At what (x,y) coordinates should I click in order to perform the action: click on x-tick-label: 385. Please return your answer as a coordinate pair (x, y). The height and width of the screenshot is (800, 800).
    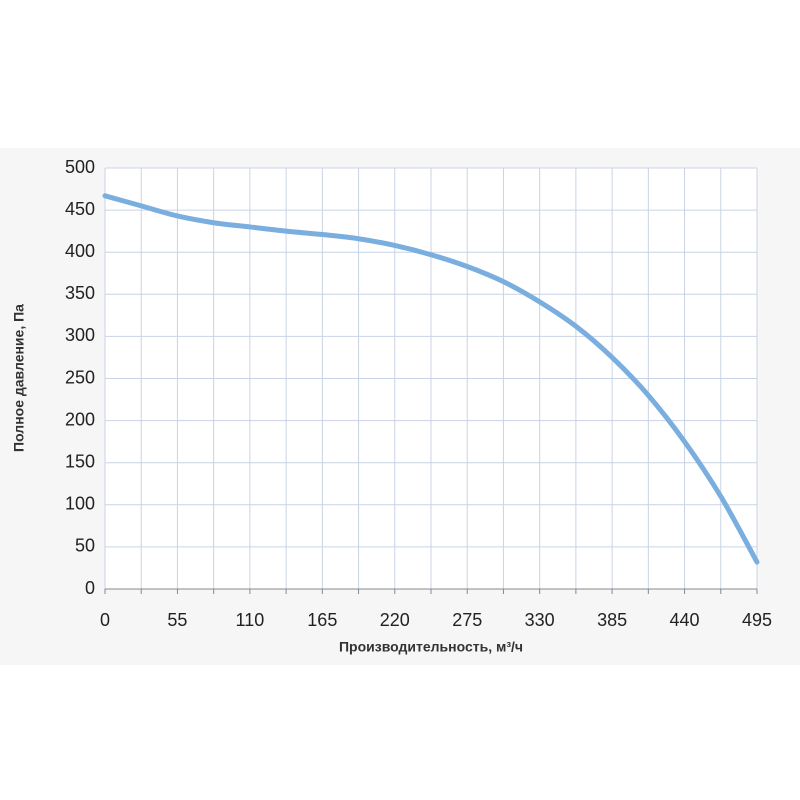
    Looking at the image, I should click on (612, 620).